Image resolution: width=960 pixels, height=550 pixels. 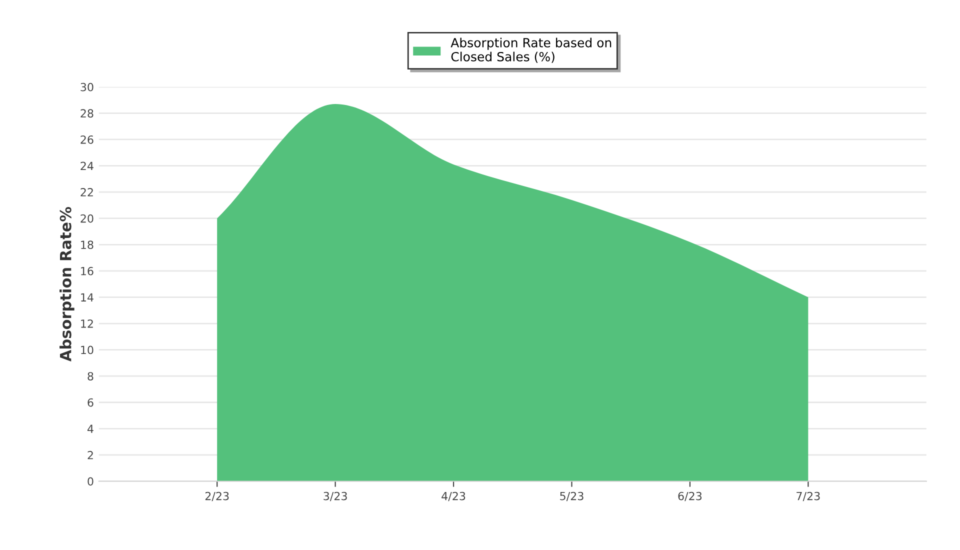 I want to click on y-tick-label: 6, so click(x=91, y=402).